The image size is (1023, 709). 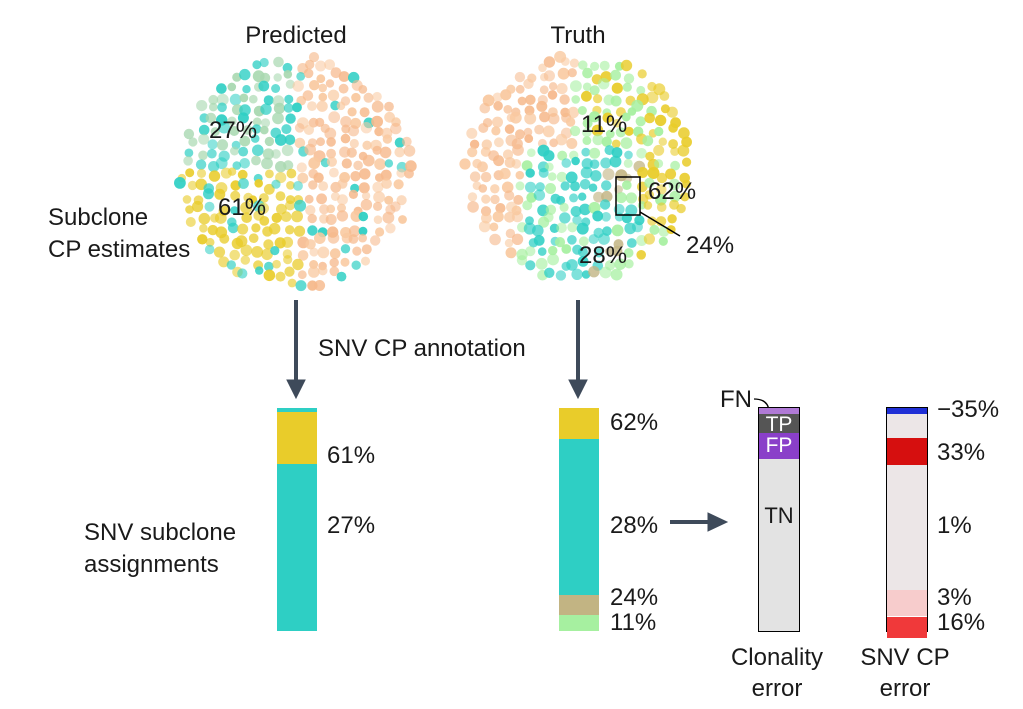 What do you see at coordinates (672, 191) in the screenshot?
I see `truth-cluster-label: 62%` at bounding box center [672, 191].